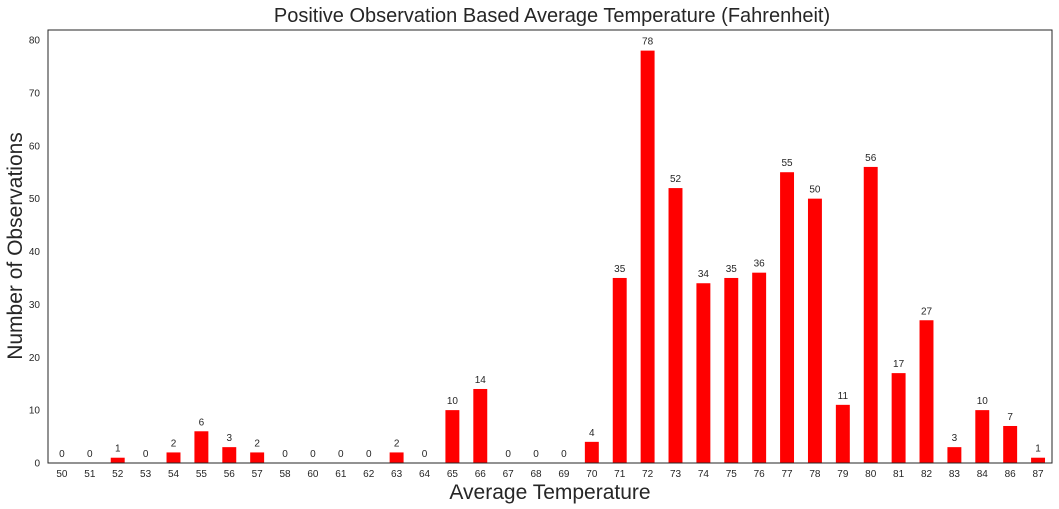  I want to click on x-tick-label-64: 64, so click(425, 474).